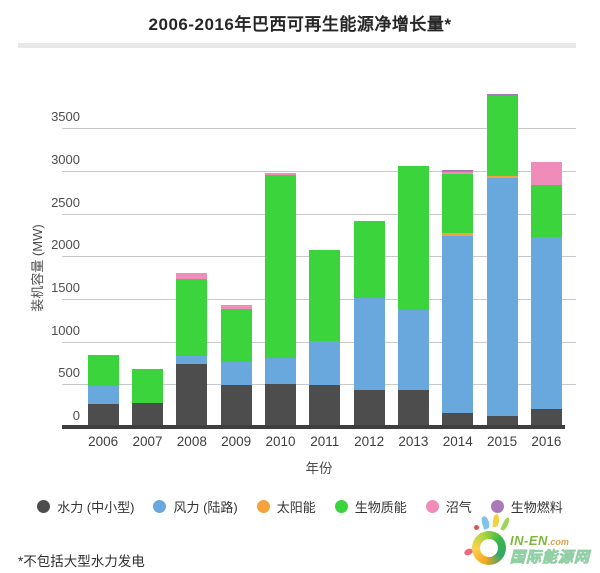 Image resolution: width=600 pixels, height=573 pixels. Describe the element at coordinates (81, 561) in the screenshot. I see `footnote: *不包括大型水力发电` at that location.